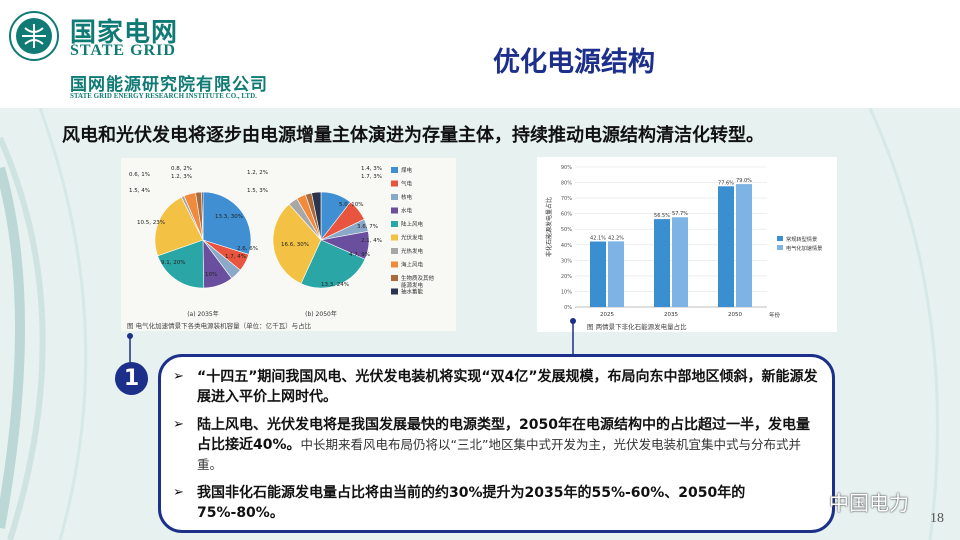  I want to click on pie-data-label: 1.7, 4%, so click(235, 257).